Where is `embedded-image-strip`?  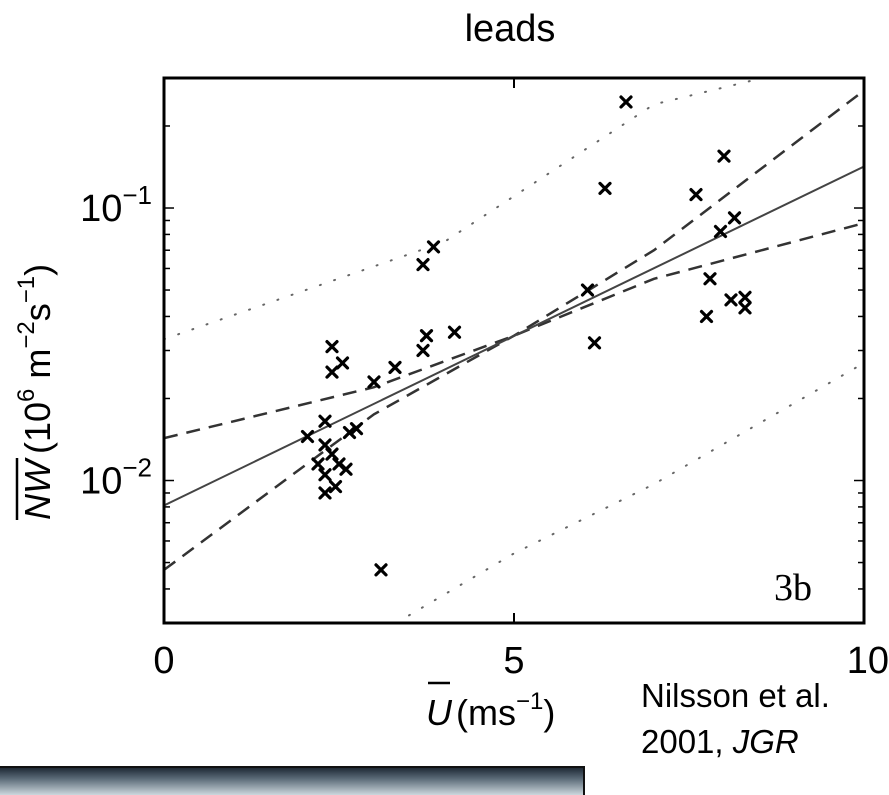 embedded-image-strip is located at coordinates (292, 780).